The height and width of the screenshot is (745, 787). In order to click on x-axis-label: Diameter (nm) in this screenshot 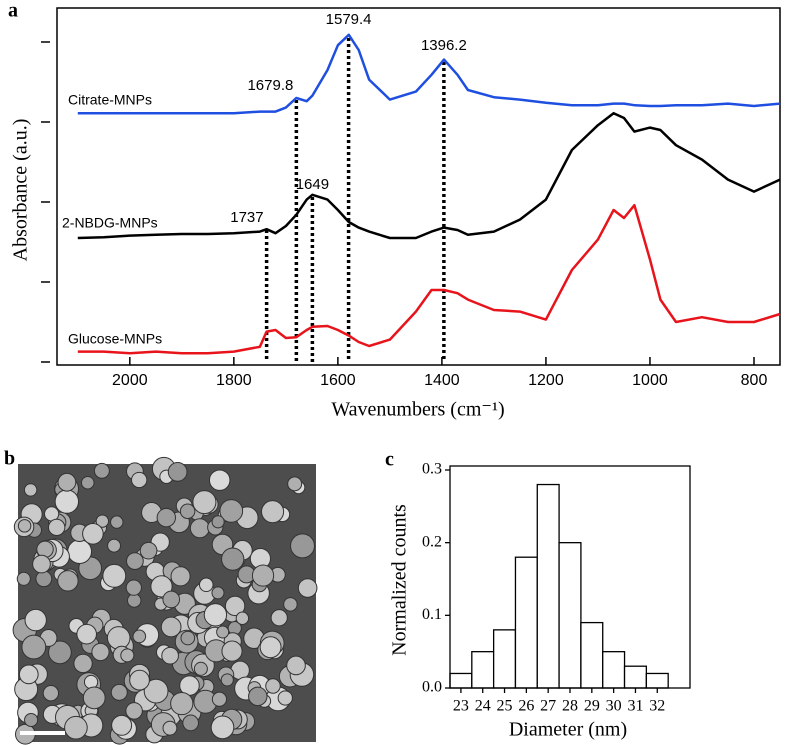, I will do `click(568, 730)`.